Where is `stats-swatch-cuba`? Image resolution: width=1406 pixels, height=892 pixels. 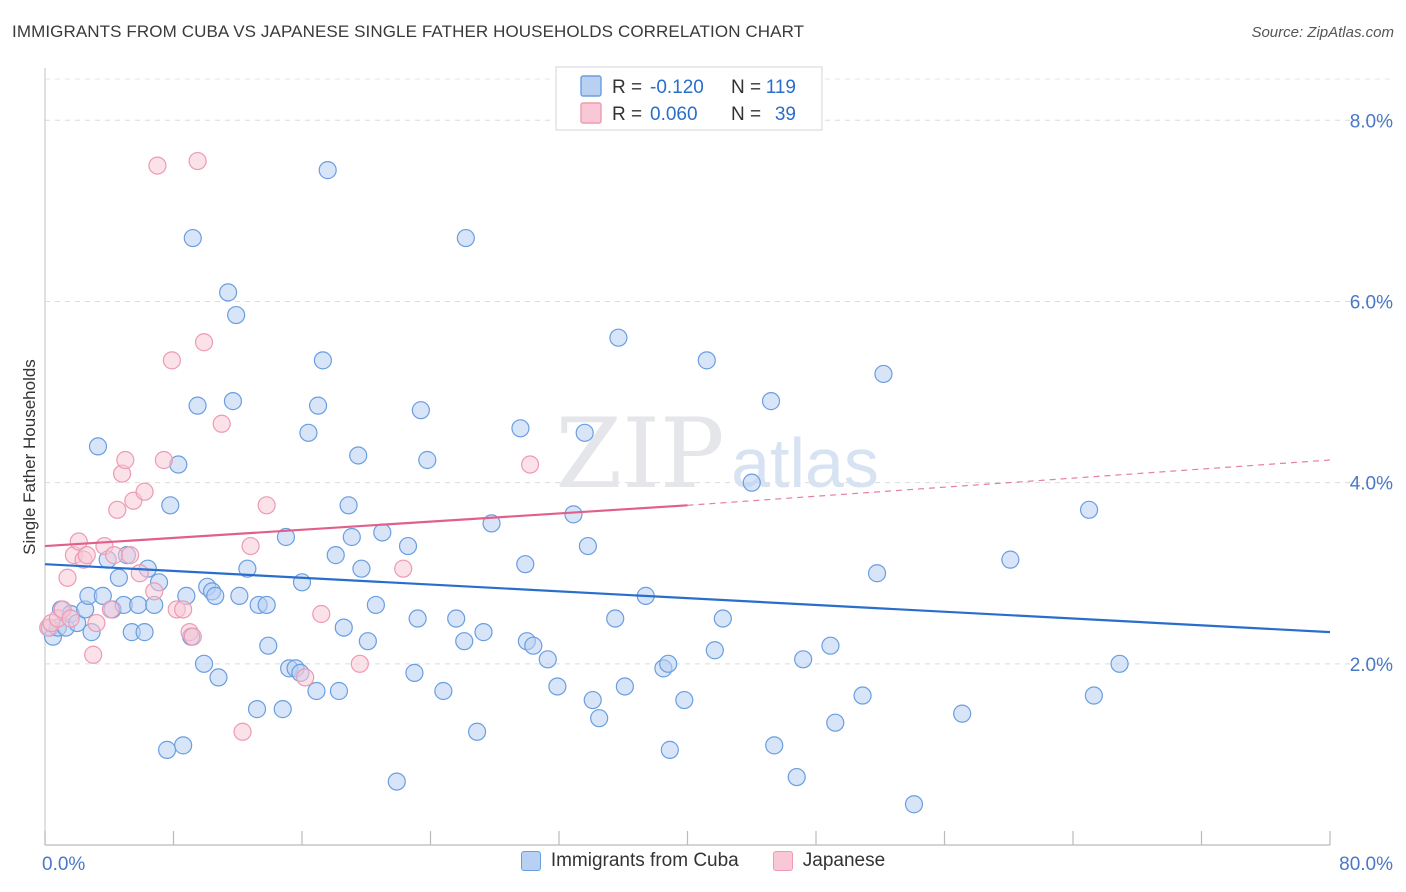 stats-swatch-cuba is located at coordinates (591, 86).